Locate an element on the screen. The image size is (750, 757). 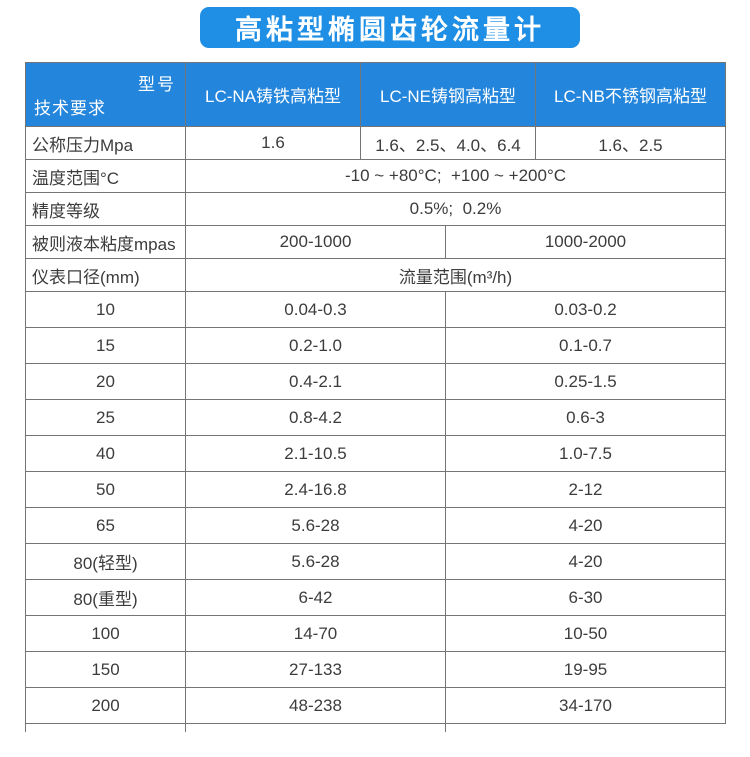
viscosity-row: 被则液本粘度mpas 200-1000 1000-2000 is located at coordinates (376, 242).